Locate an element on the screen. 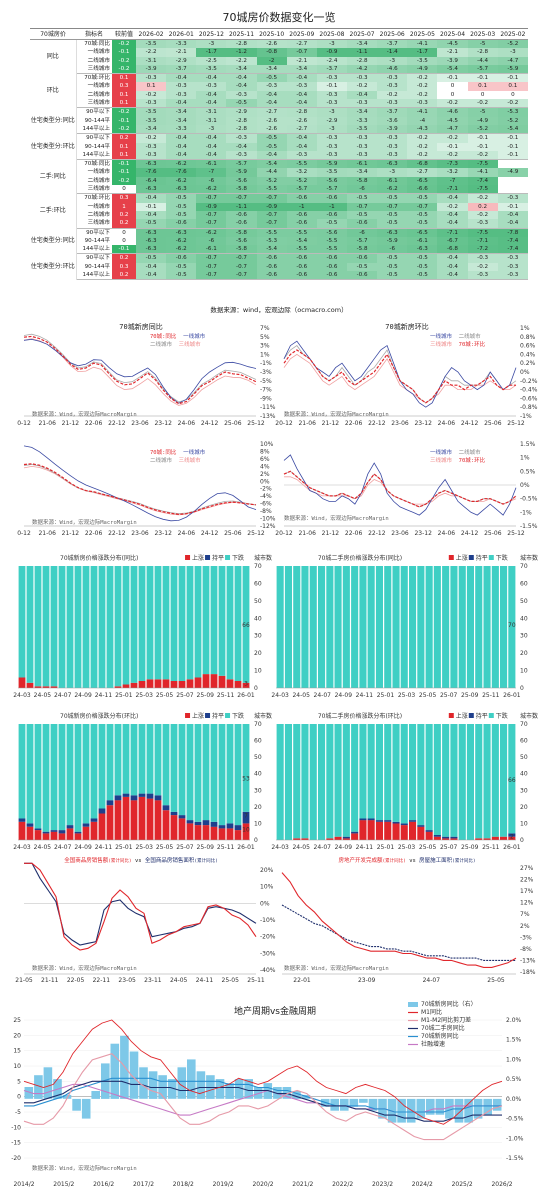 The image size is (550, 1200). table-value-cell: -3.3 is located at coordinates (181, 129).